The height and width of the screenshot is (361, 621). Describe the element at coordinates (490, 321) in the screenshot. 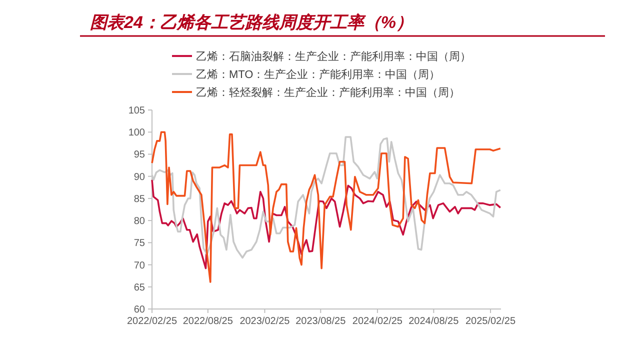

I see `x-tick-label: 2025/02/25` at that location.